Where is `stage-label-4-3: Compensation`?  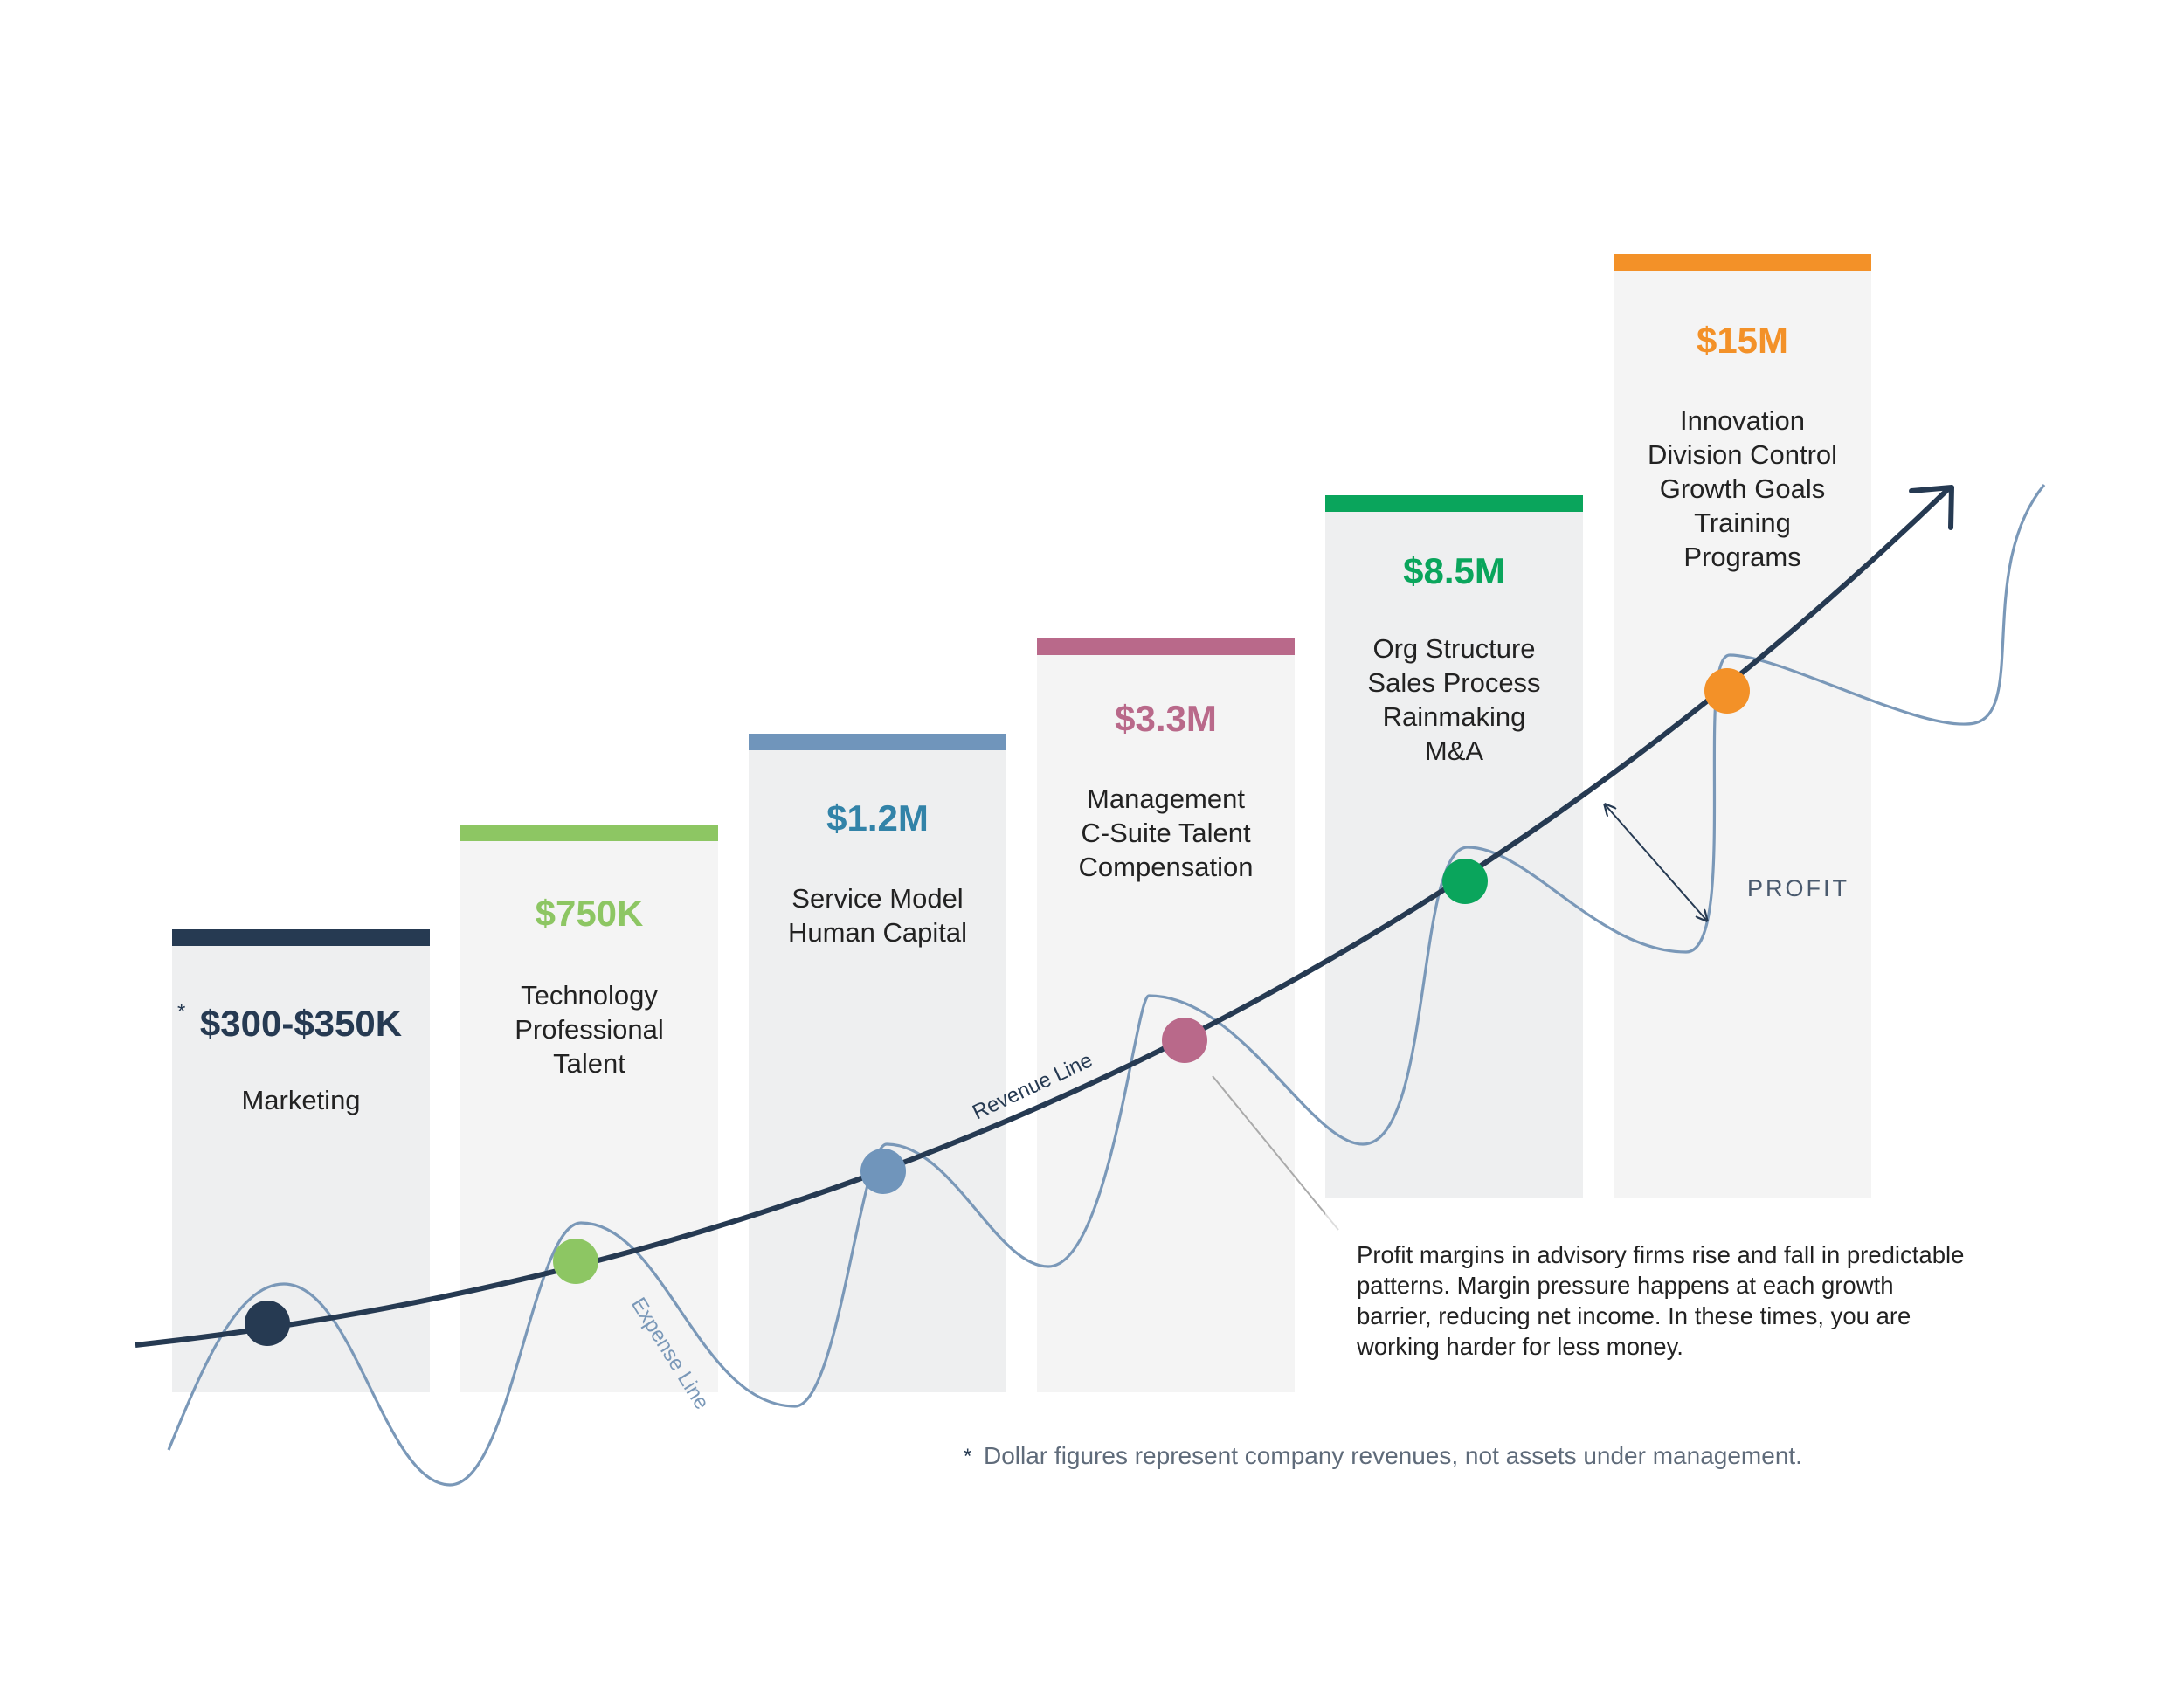
stage-label-4-3: Compensation is located at coordinates (1166, 867).